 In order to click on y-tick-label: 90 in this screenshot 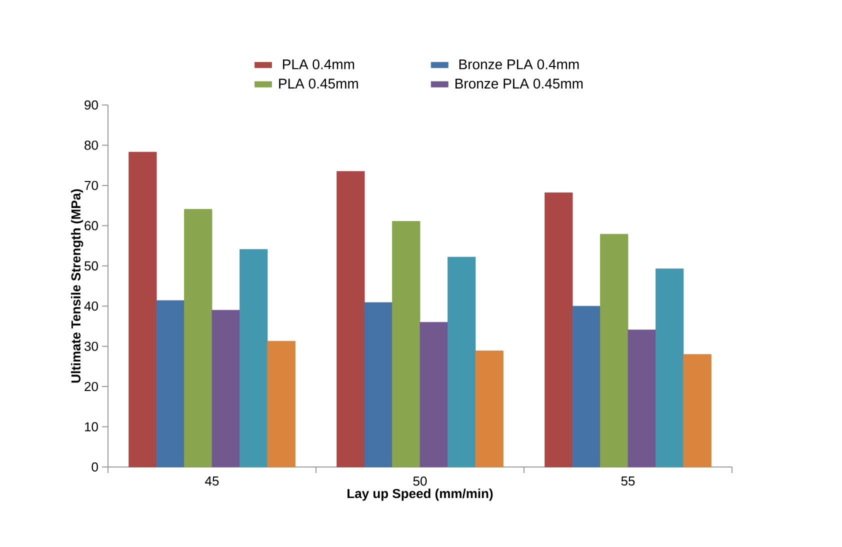, I will do `click(91, 105)`.